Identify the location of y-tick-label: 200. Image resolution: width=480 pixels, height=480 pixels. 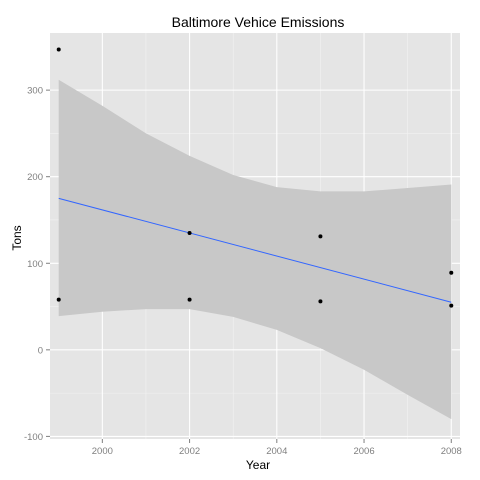
(35, 177).